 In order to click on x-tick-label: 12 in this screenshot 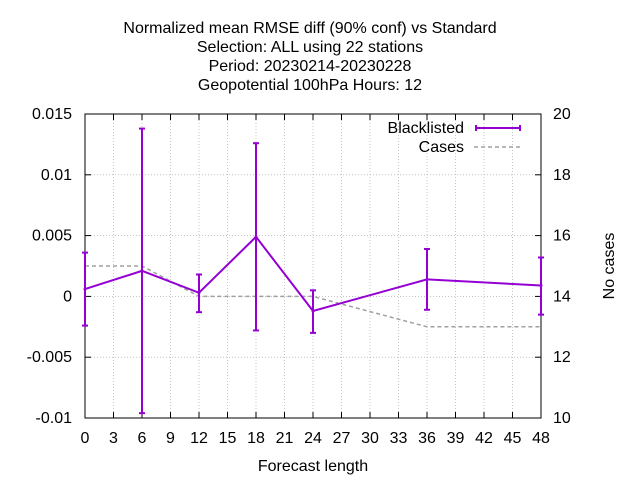, I will do `click(199, 438)`.